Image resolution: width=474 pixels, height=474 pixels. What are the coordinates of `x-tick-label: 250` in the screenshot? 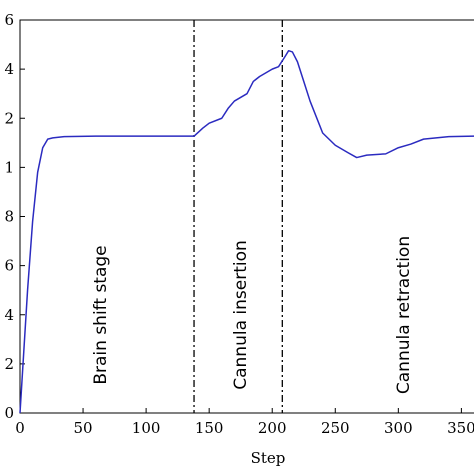 It's located at (335, 428).